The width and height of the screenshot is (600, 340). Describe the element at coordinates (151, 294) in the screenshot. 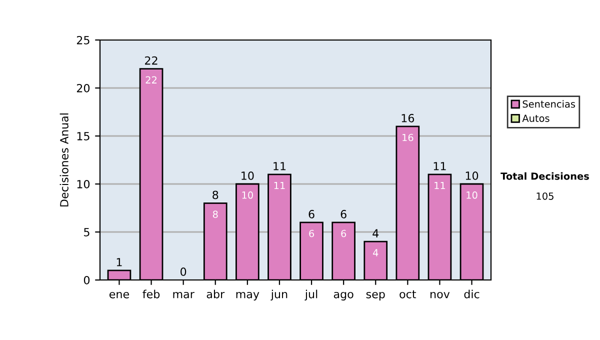

I see `x-tick-label: feb` at that location.